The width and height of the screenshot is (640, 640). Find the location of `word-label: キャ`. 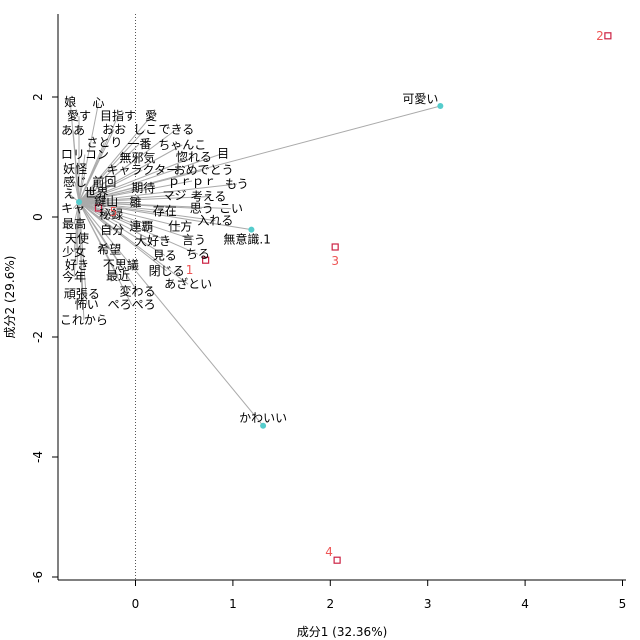

word-label: キャ is located at coordinates (73, 209).